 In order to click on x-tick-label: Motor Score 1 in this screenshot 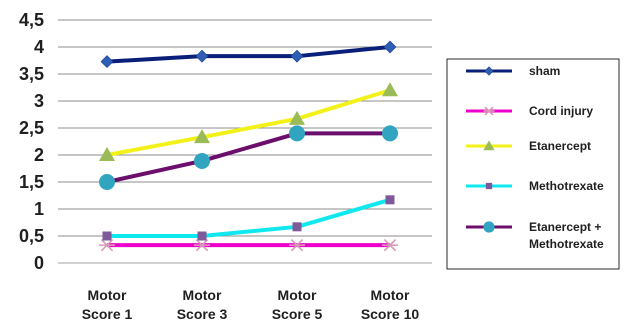, I will do `click(107, 304)`.